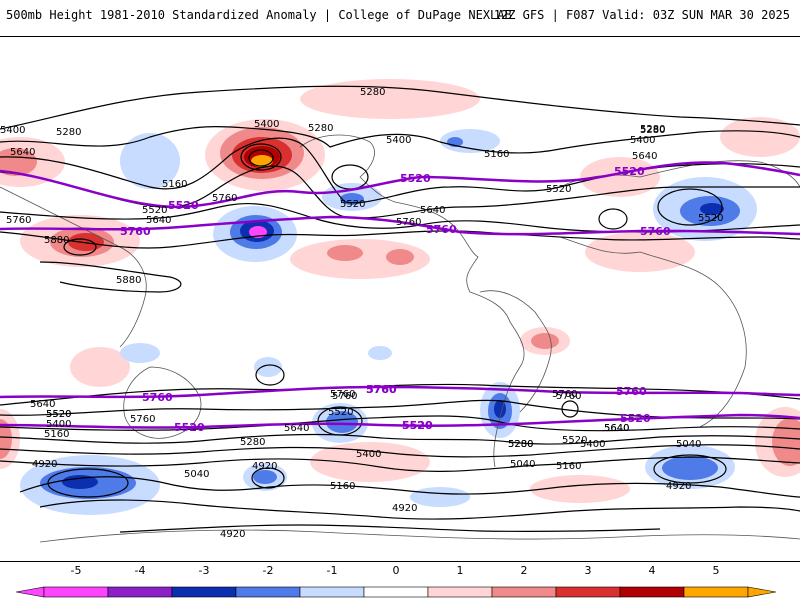 Image resolution: width=800 pixels, height=604 pixels. Describe the element at coordinates (268, 570) in the screenshot. I see `colorbar-tick-label: -2` at that location.